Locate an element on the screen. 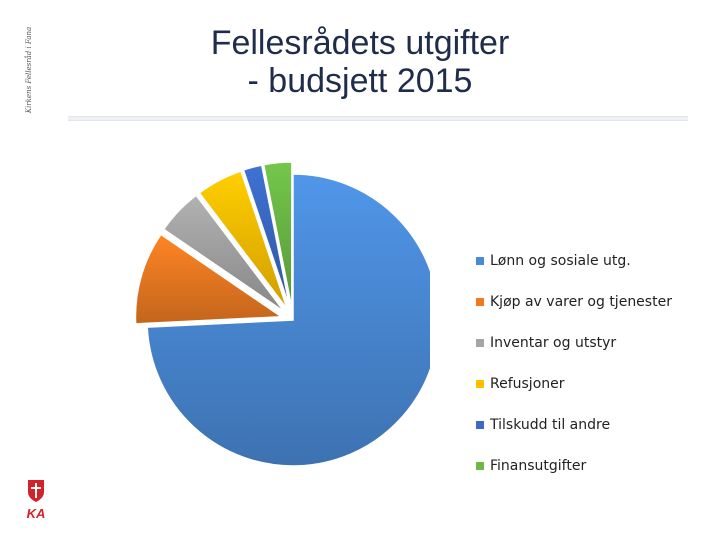 Image resolution: width=720 pixels, height=540 pixels. legend-item: Refusjoner is located at coordinates (574, 383).